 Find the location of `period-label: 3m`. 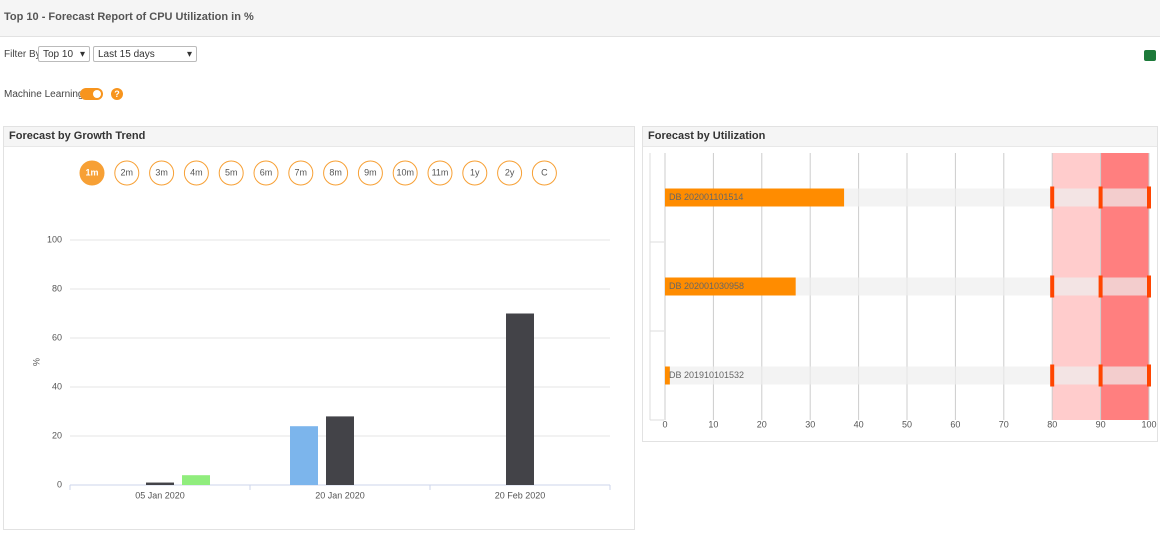

period-label: 3m is located at coordinates (161, 172).